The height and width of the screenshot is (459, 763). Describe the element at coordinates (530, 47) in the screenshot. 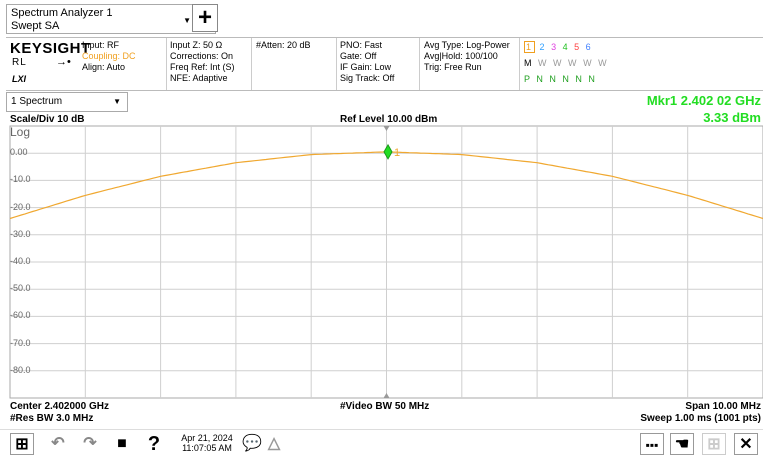

I see `trace-number: 1` at that location.